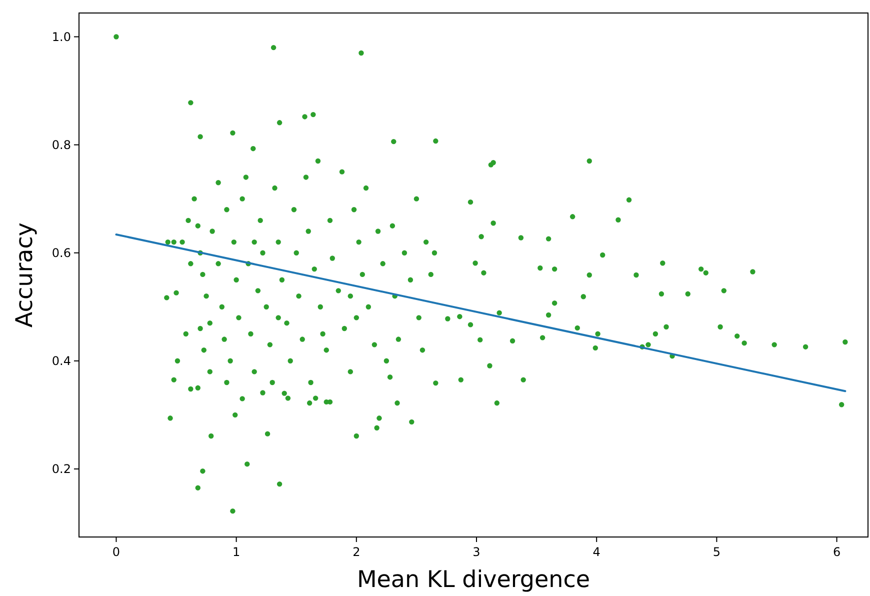 This screenshot has width=870, height=596. I want to click on y-tick-label: 0.2, so click(61, 469).